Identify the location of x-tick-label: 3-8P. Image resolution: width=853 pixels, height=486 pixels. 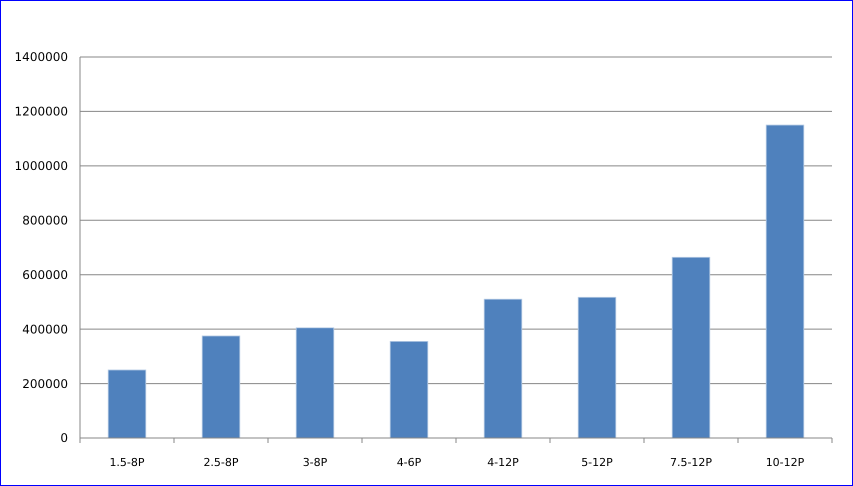
(315, 462).